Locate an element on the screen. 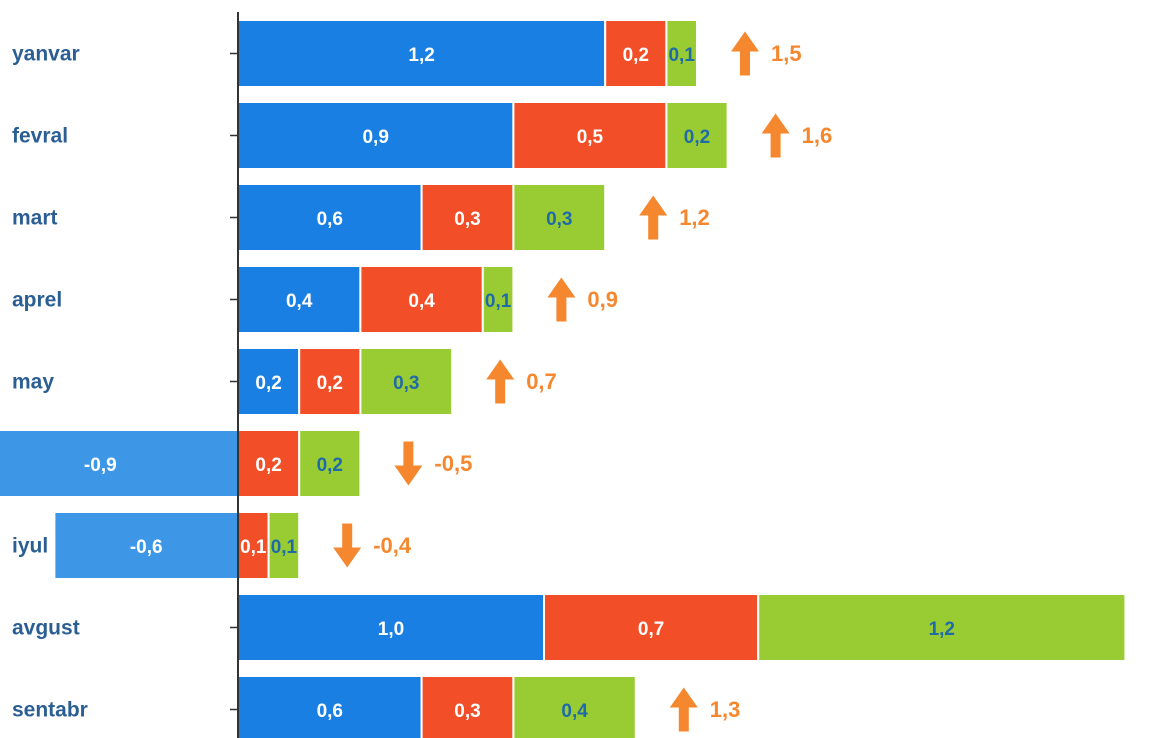  category-label-mart: mart is located at coordinates (35, 218).